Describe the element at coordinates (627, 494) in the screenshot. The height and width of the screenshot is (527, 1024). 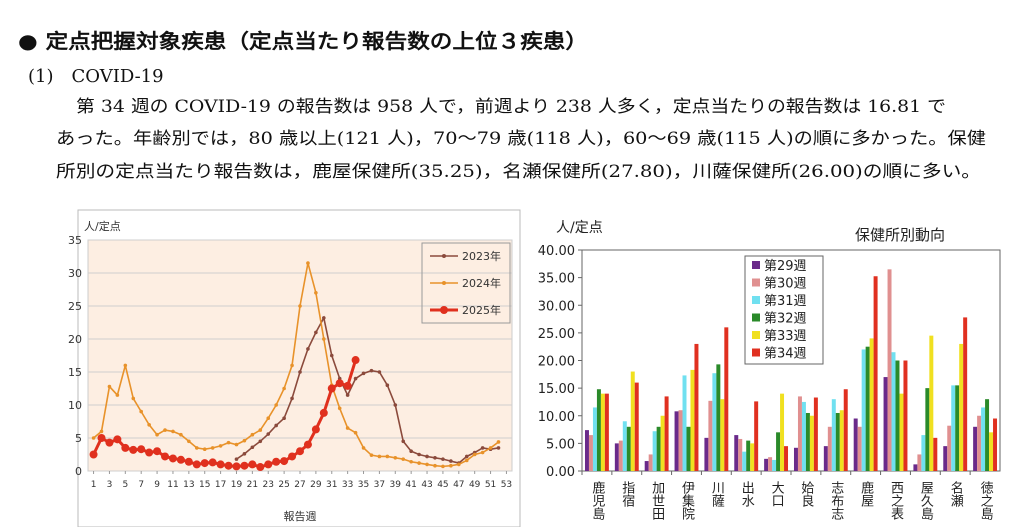
I see `x-tick-label: 指宿` at that location.